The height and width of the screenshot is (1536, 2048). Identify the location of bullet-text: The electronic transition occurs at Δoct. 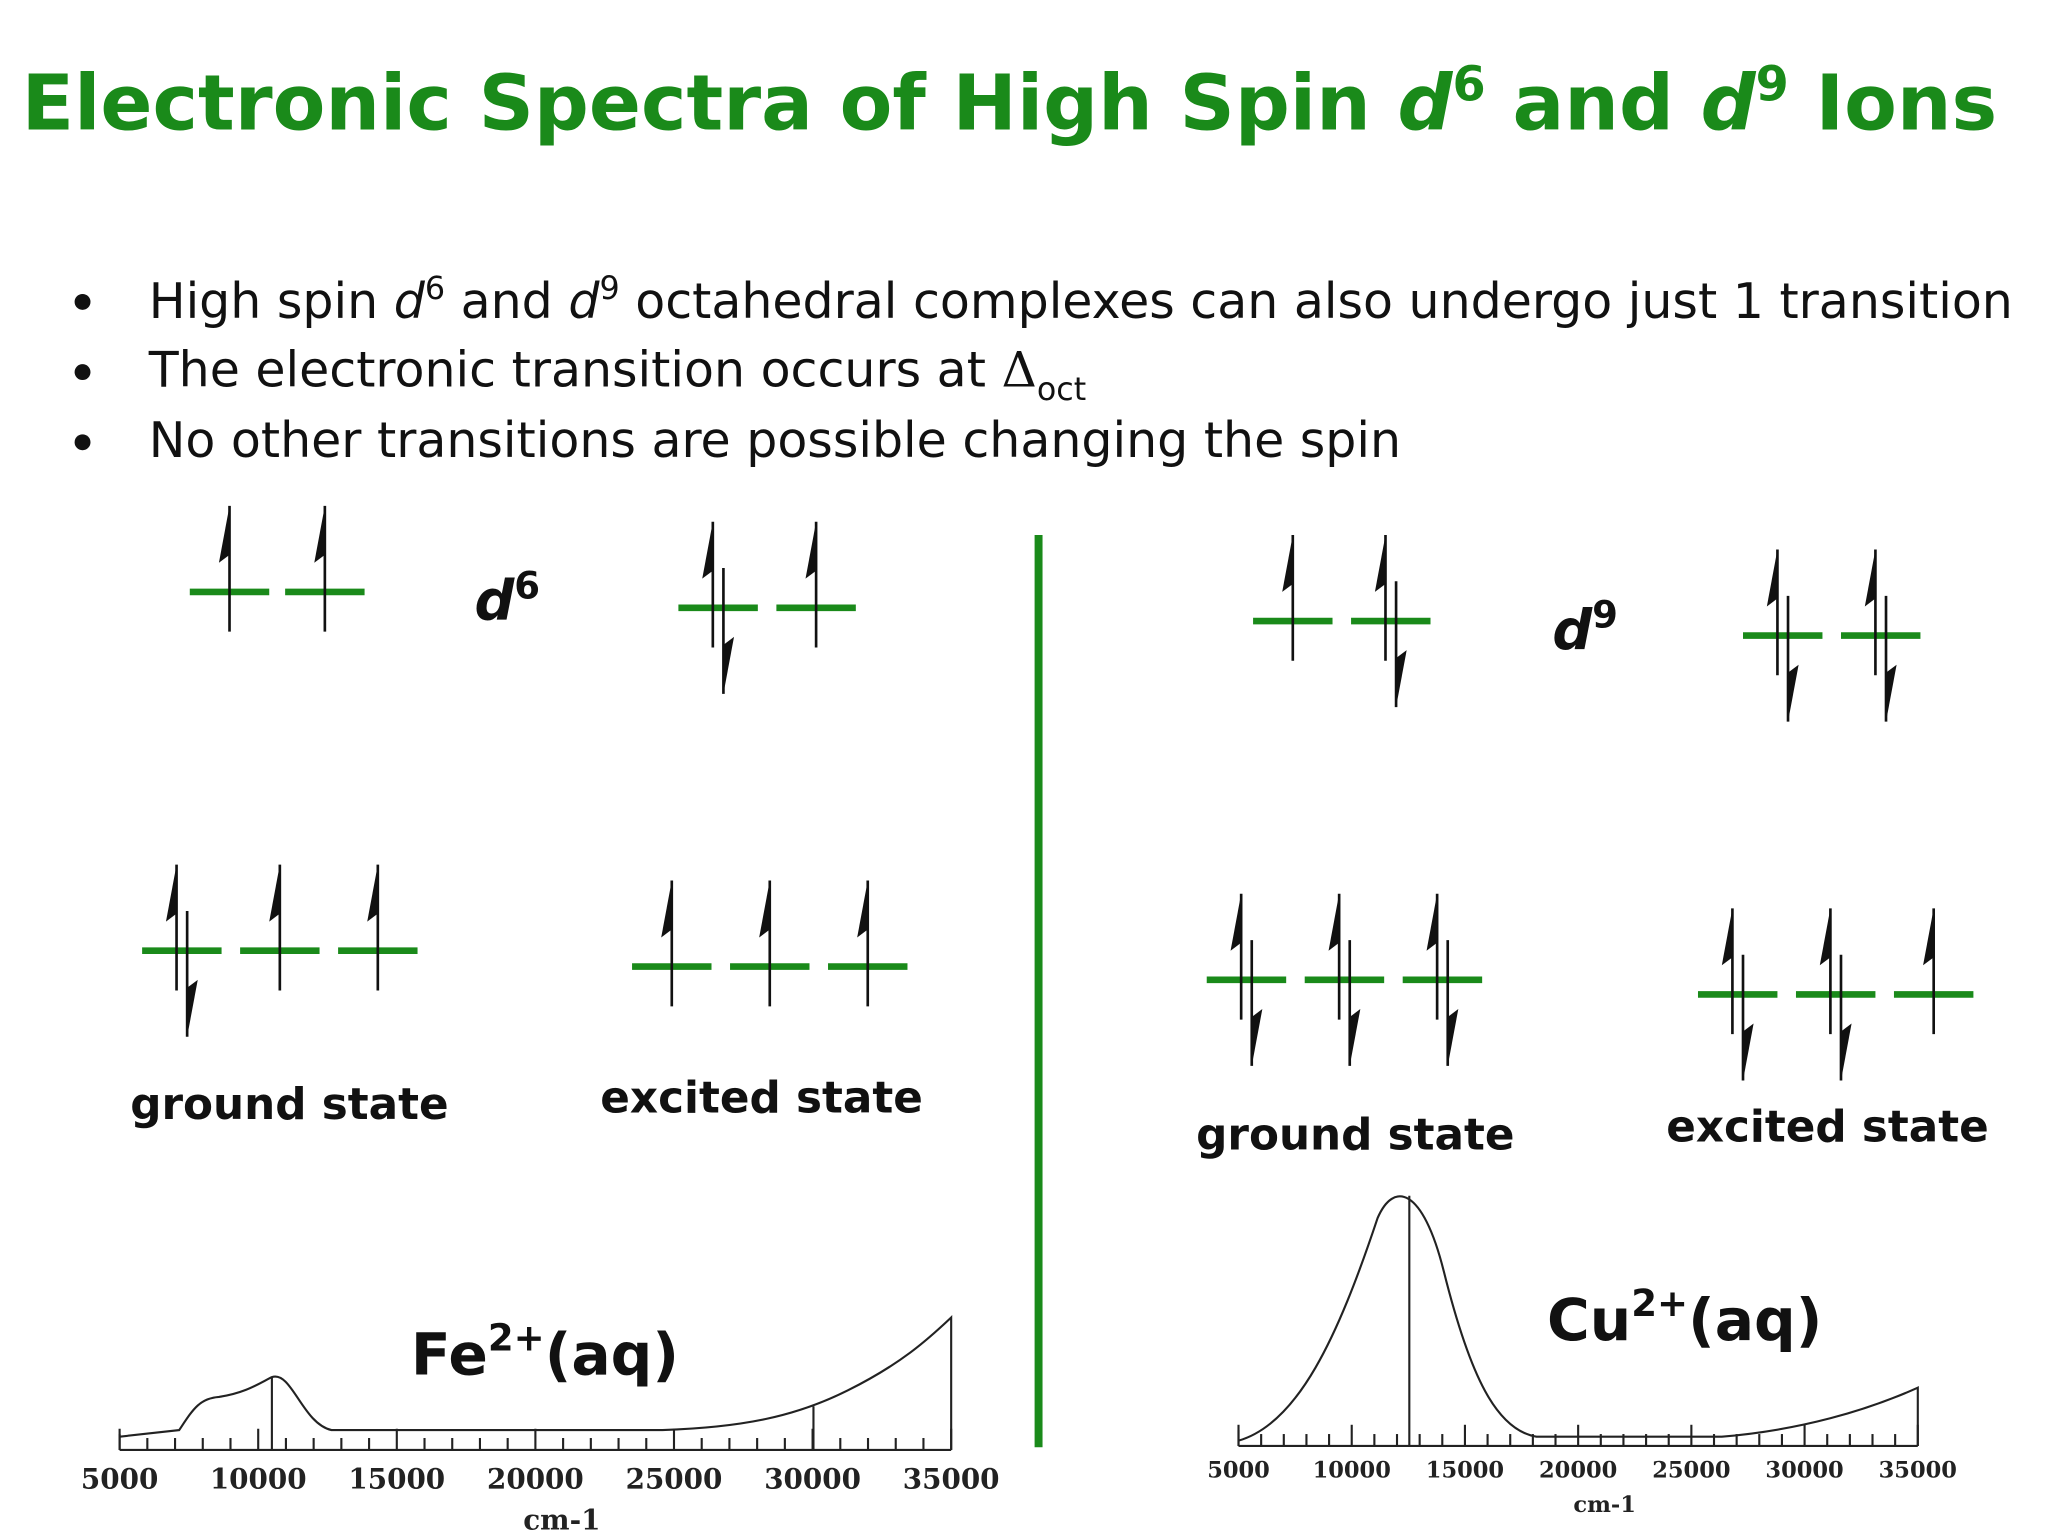
(617, 375).